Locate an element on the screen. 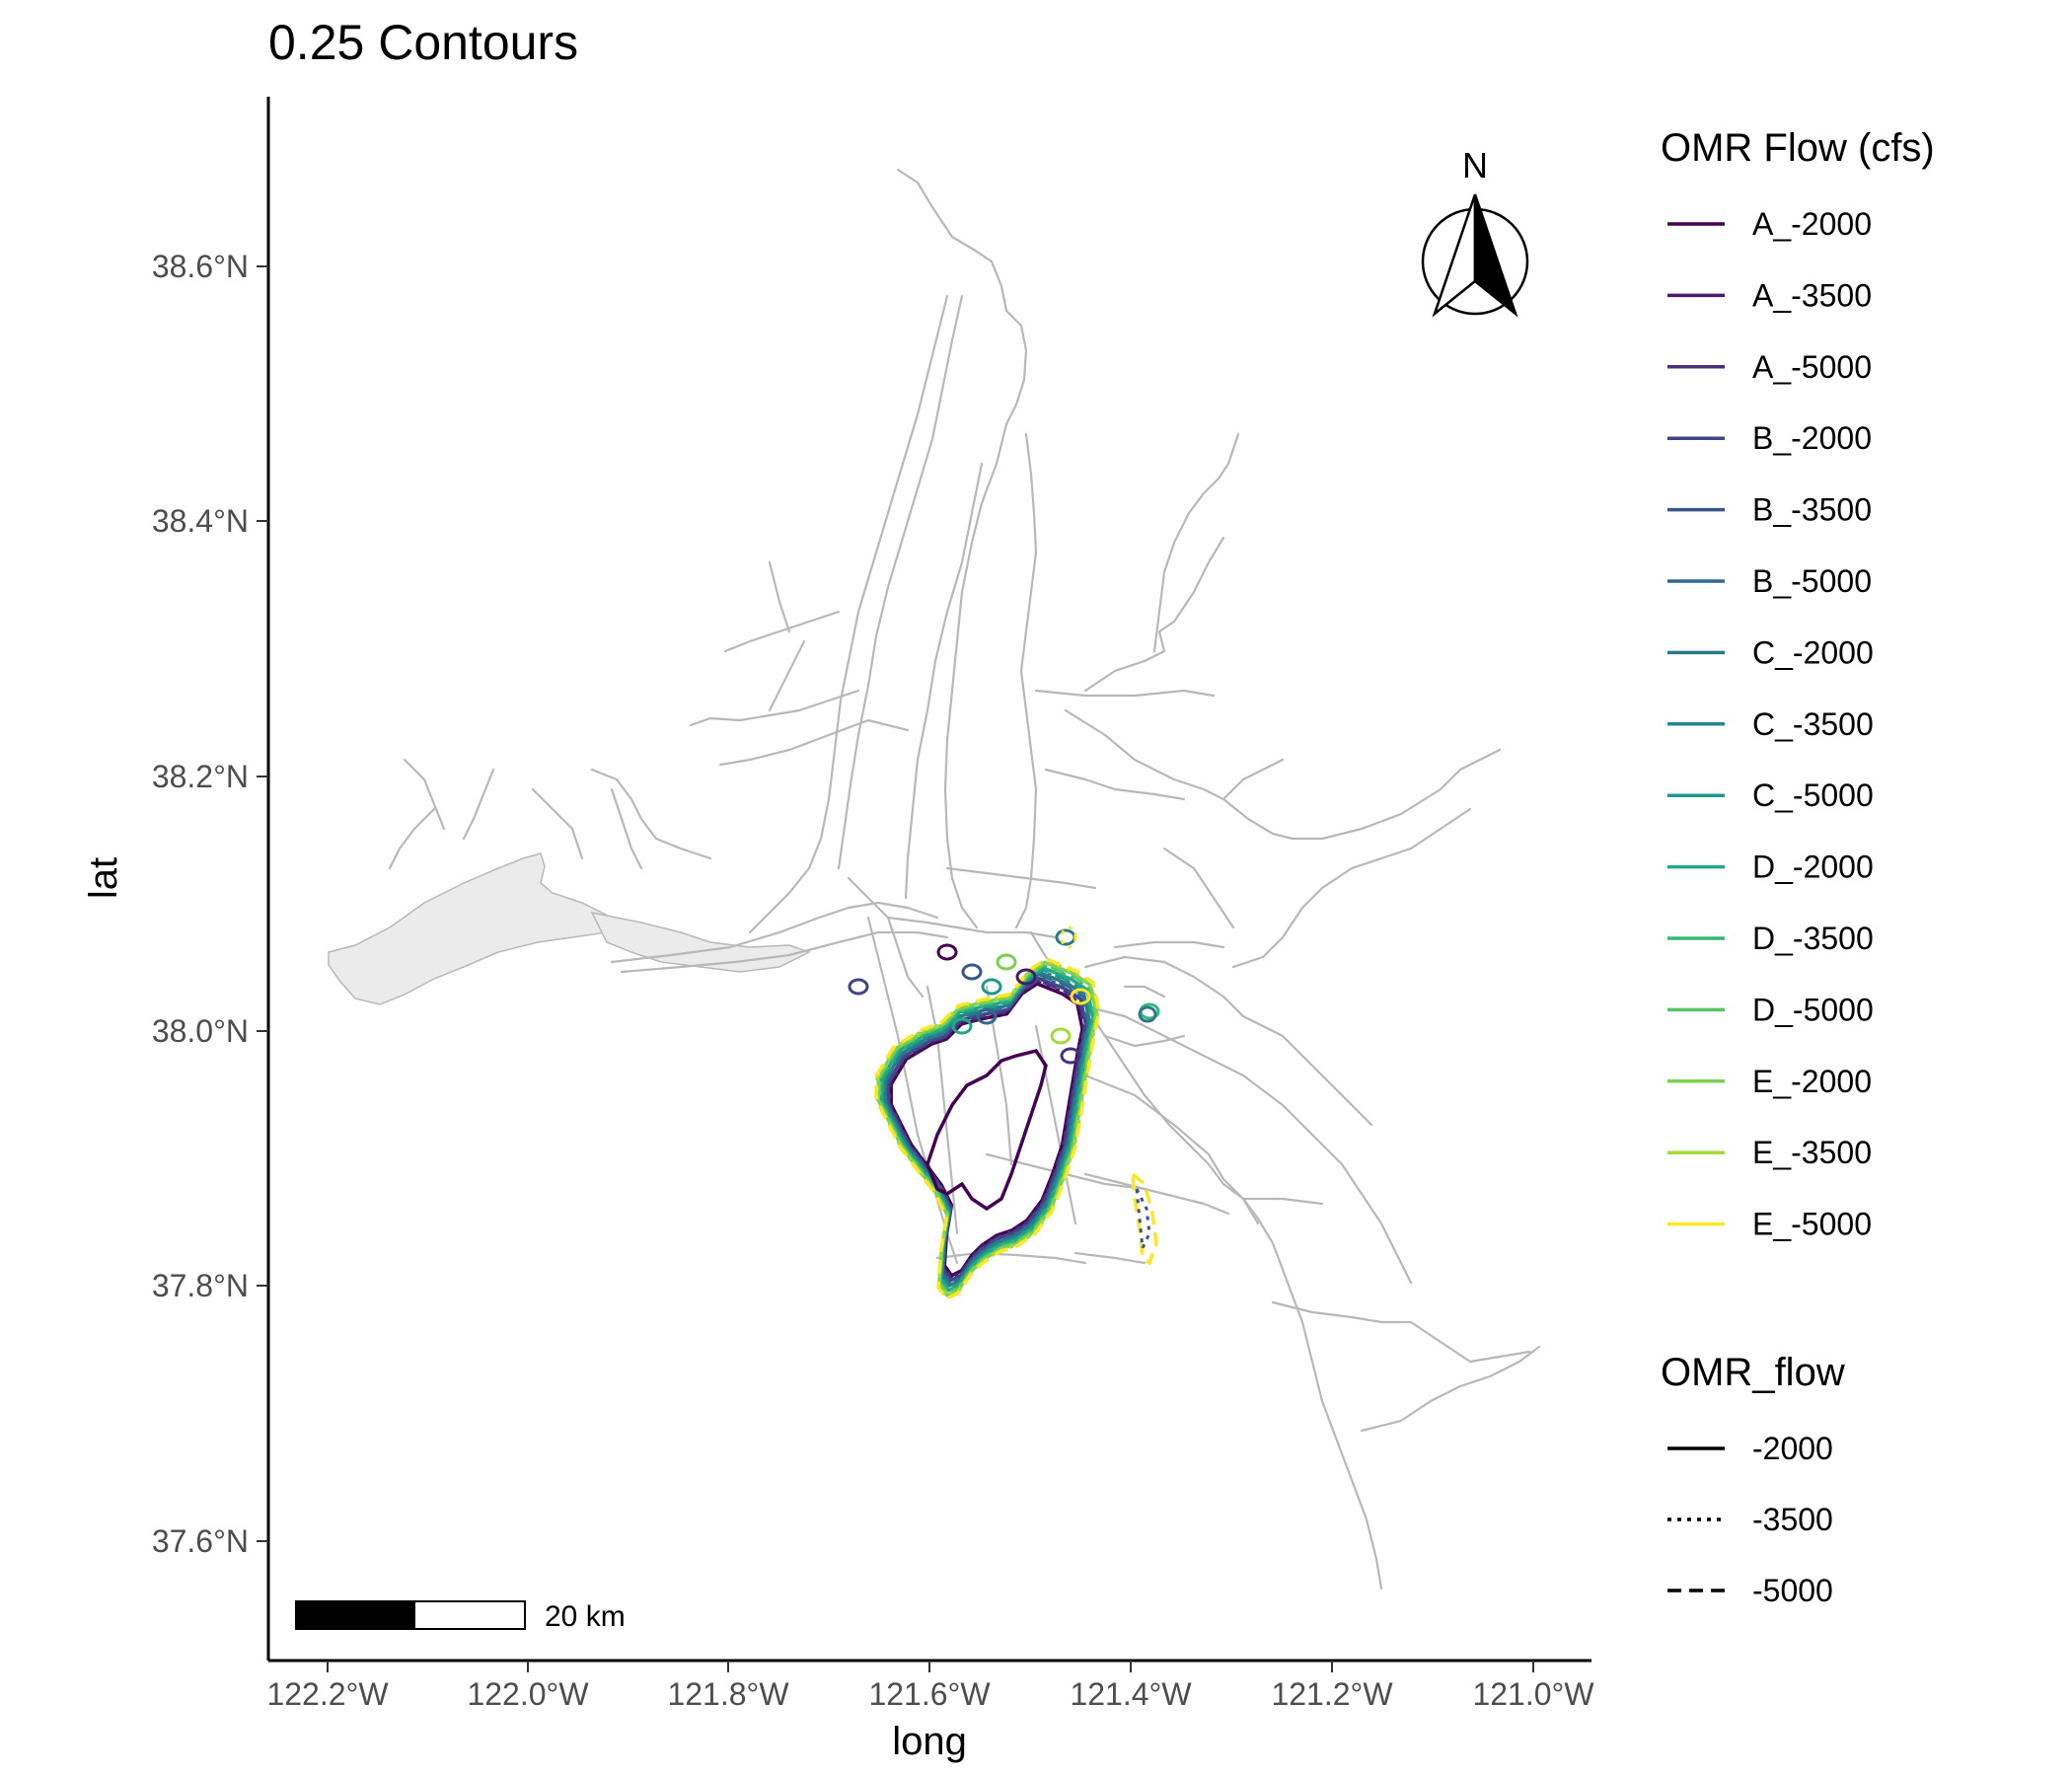 The height and width of the screenshot is (1776, 2072). north-label: N is located at coordinates (1475, 165).